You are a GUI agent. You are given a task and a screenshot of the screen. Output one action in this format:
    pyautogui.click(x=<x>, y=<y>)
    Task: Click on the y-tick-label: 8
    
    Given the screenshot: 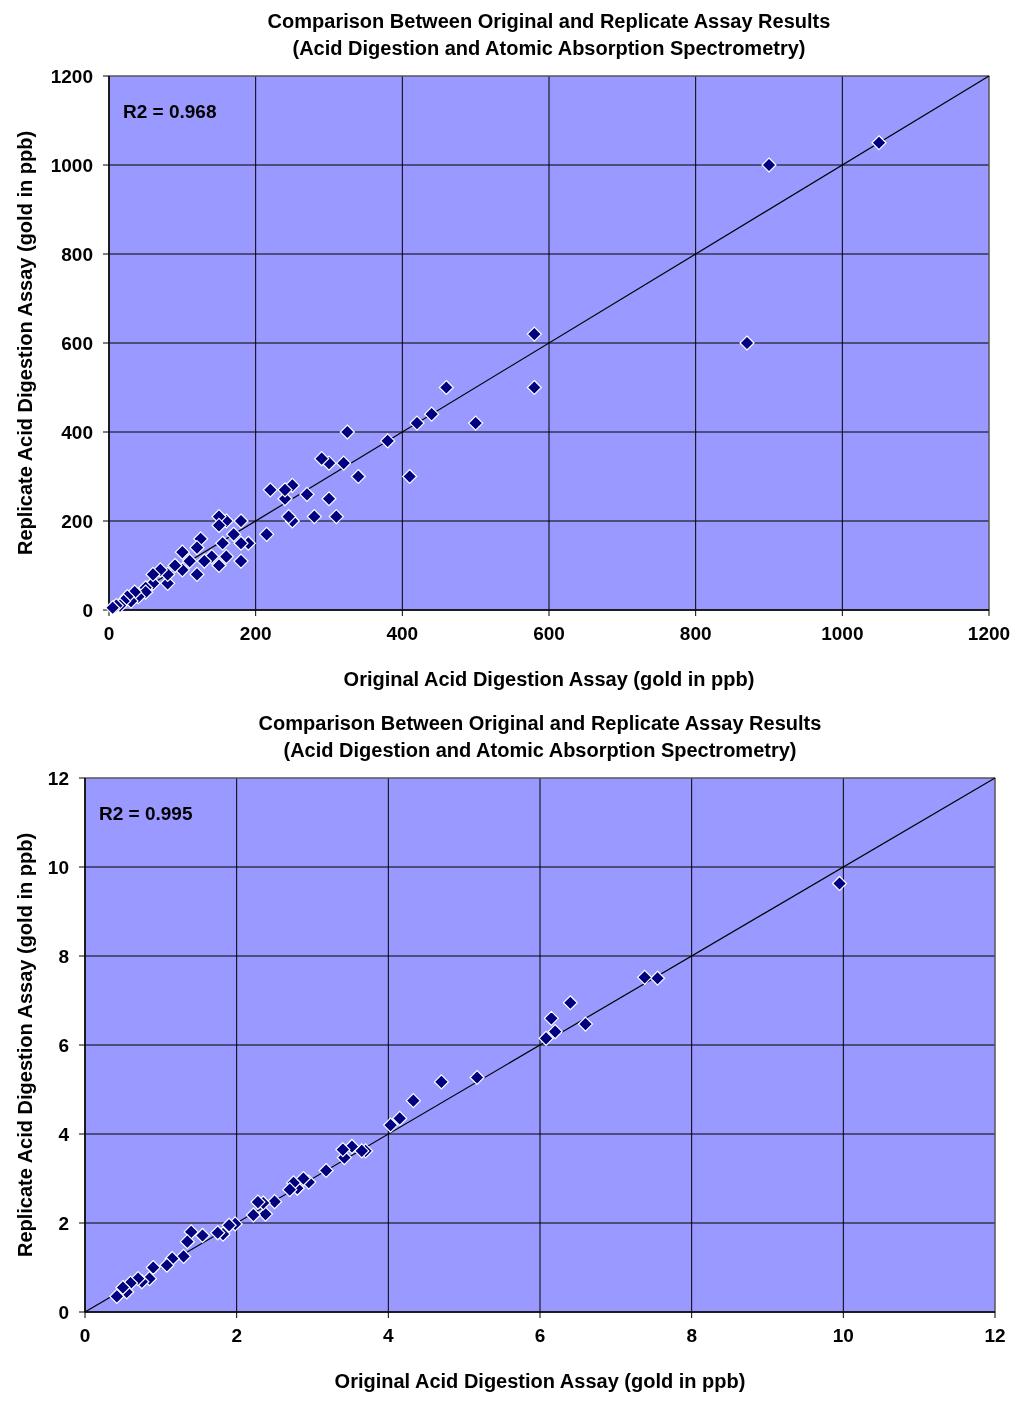 What is the action you would take?
    pyautogui.click(x=63, y=956)
    